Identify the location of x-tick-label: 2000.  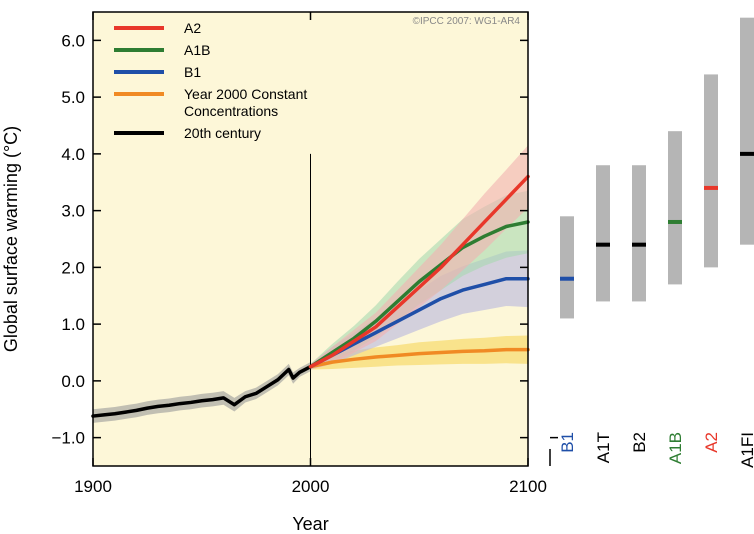
(311, 486).